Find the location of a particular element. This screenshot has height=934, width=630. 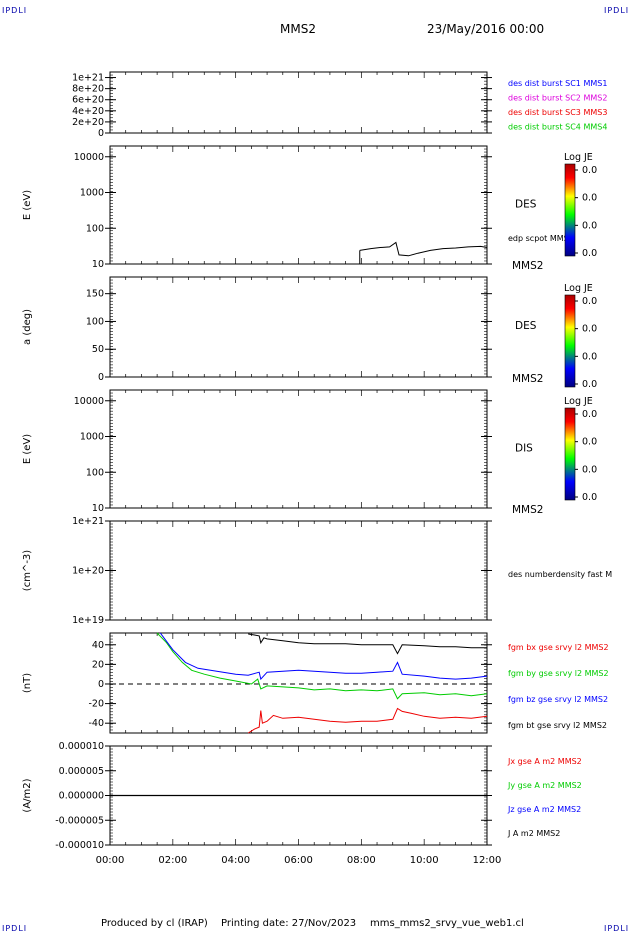

y-tick-label: -40 is located at coordinates (96, 723).